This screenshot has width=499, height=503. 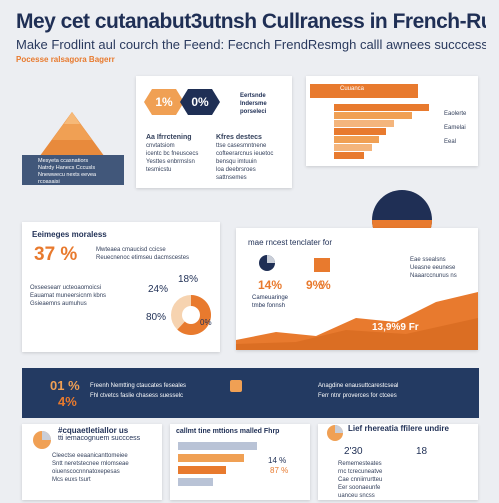 I want to click on flame-icon, so click(x=236, y=386).